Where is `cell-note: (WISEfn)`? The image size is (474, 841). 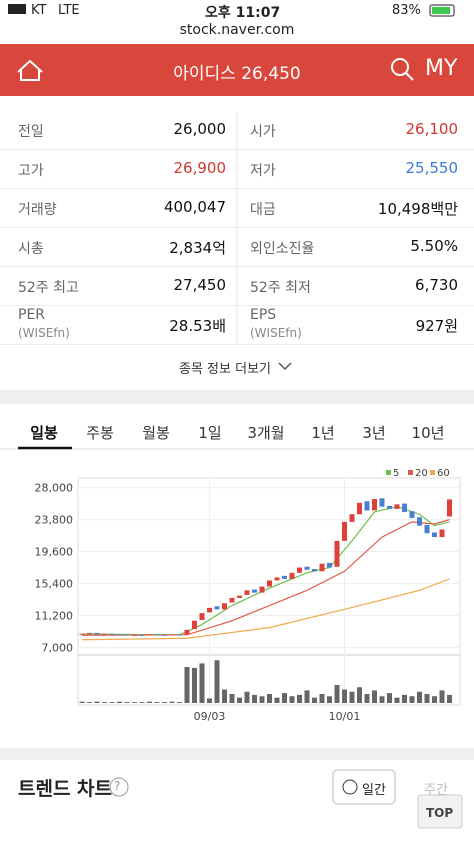 cell-note: (WISEfn) is located at coordinates (44, 333).